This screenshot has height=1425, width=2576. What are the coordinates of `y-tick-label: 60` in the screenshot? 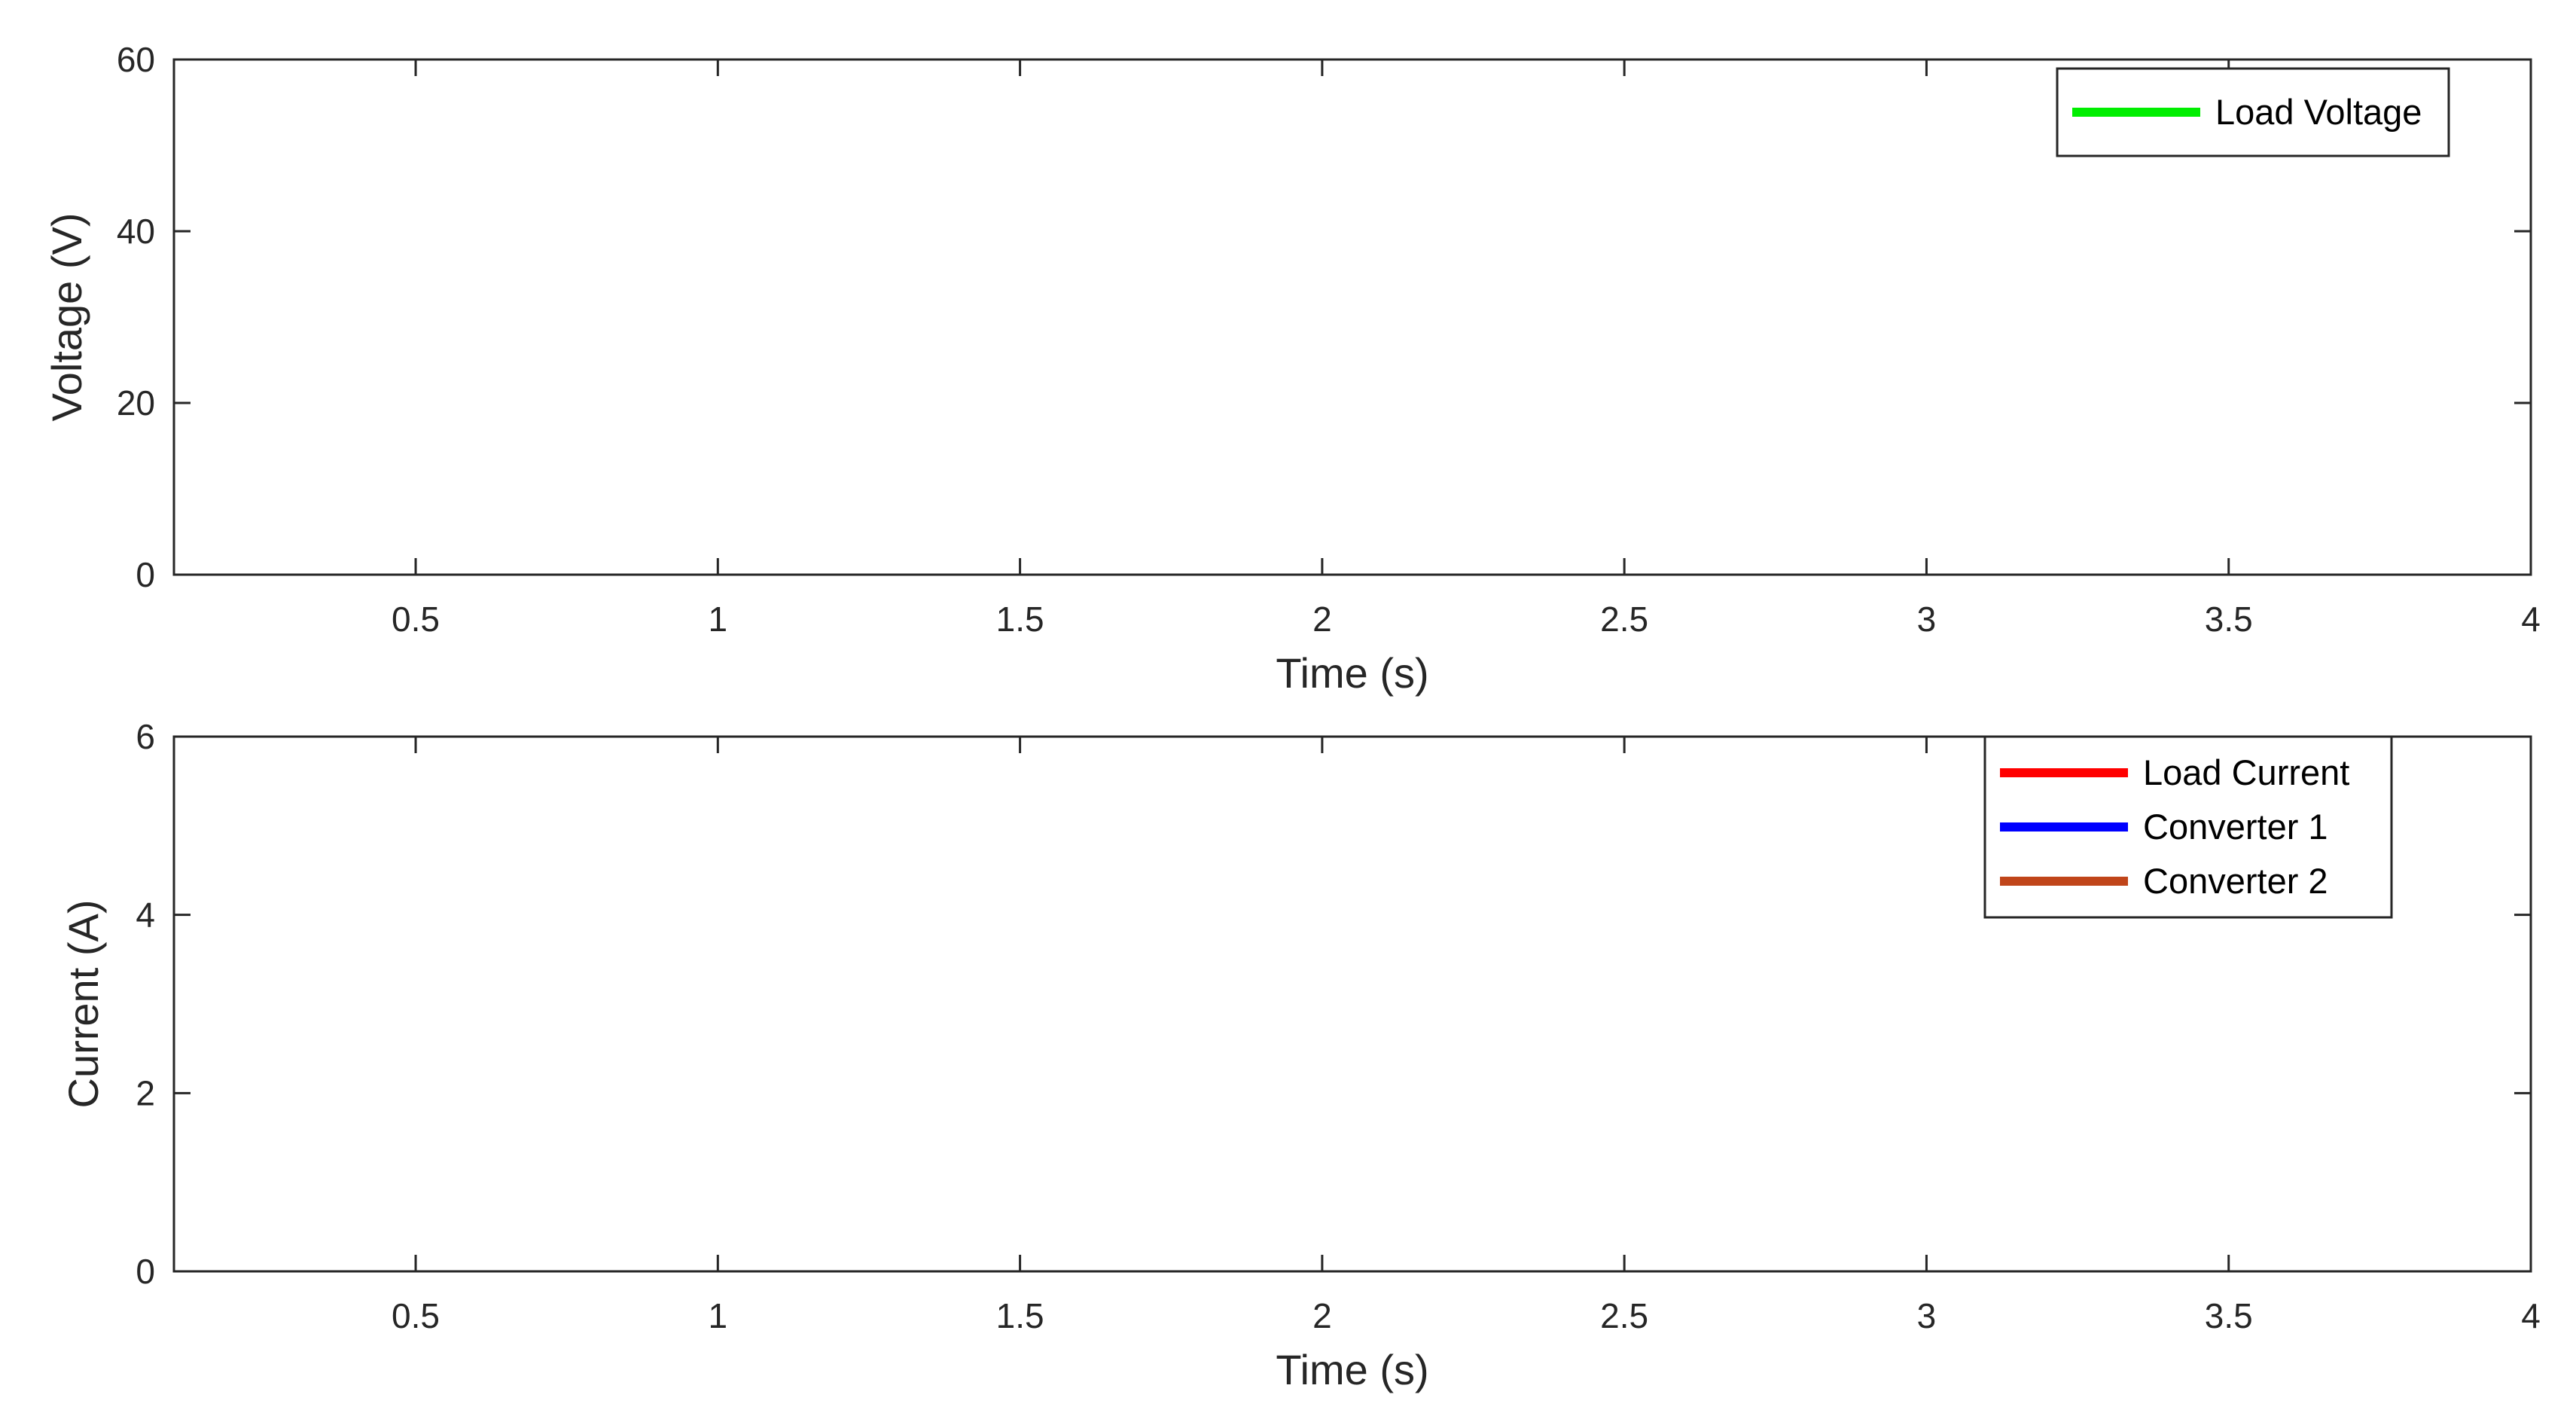 It's located at (136, 60).